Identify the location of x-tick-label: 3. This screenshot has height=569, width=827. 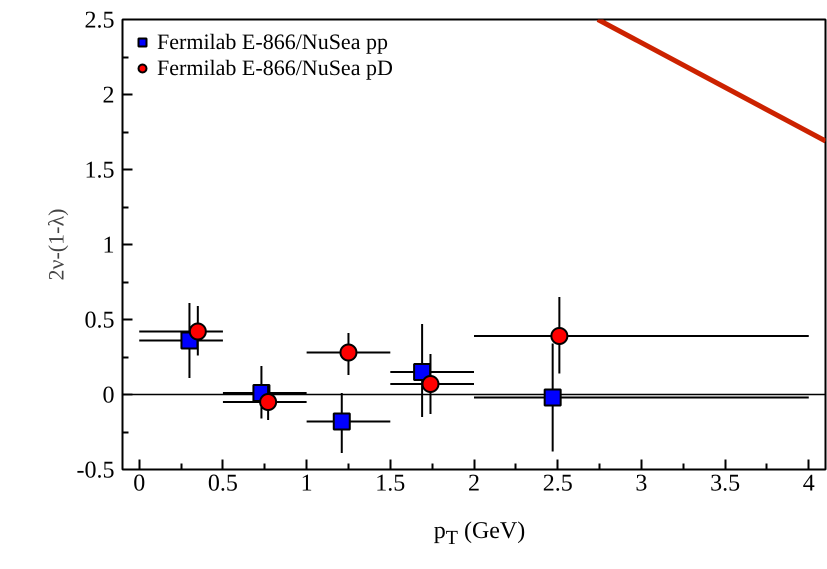
(641, 483).